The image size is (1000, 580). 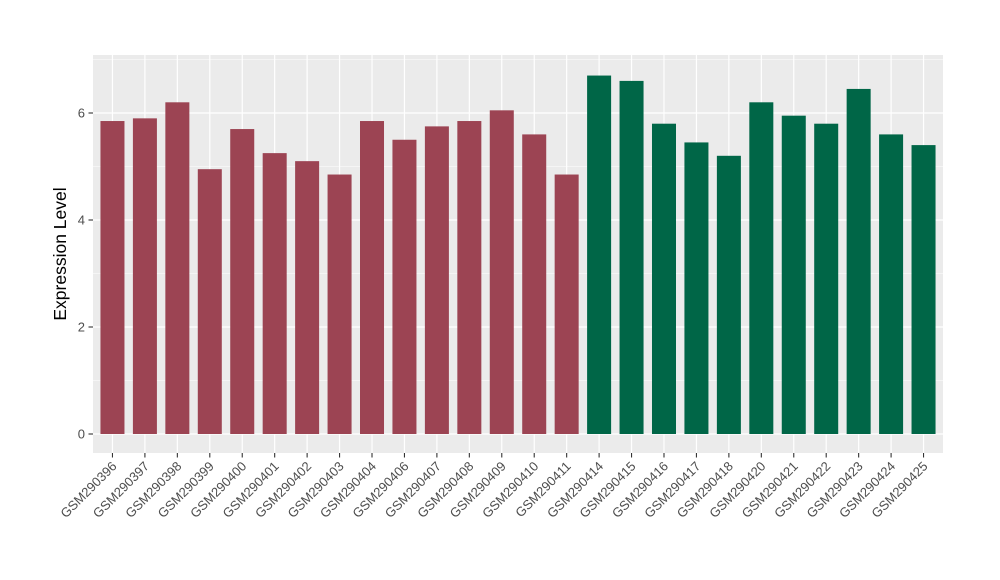 I want to click on bar-GSM290425, so click(x=923, y=289).